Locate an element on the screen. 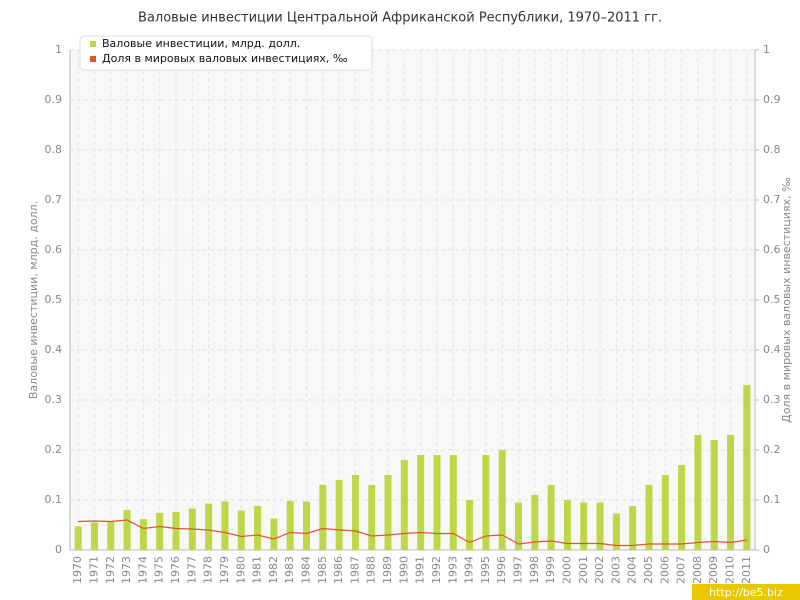  x-tick-label: 1981 is located at coordinates (257, 570).